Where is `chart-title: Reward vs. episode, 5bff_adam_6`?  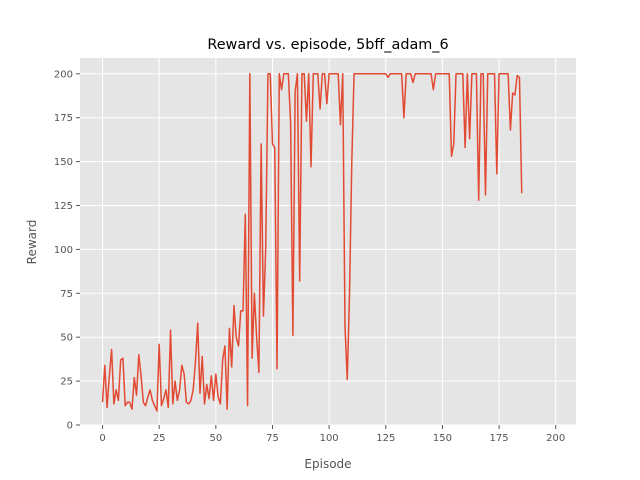 chart-title: Reward vs. episode, 5bff_adam_6 is located at coordinates (327, 45).